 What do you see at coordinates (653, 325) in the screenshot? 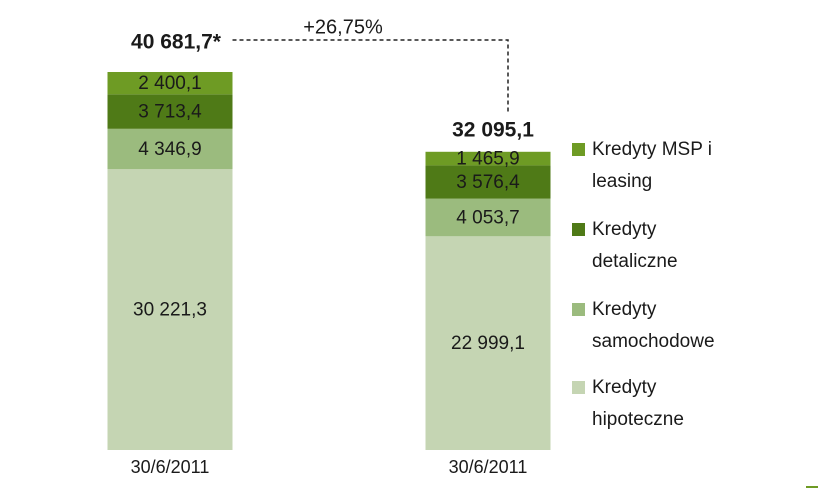
I see `legend-label: Kredyty samochodowe` at bounding box center [653, 325].